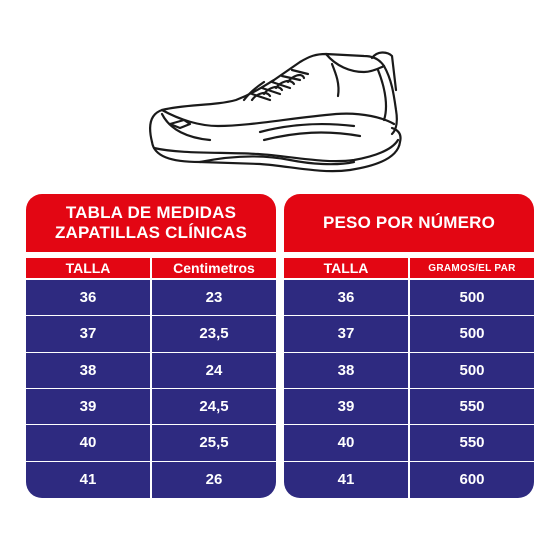 Image resolution: width=560 pixels, height=560 pixels. Describe the element at coordinates (151, 232) in the screenshot. I see `size-table-title-line2: ZAPATILLAS CLÍNICAS` at that location.